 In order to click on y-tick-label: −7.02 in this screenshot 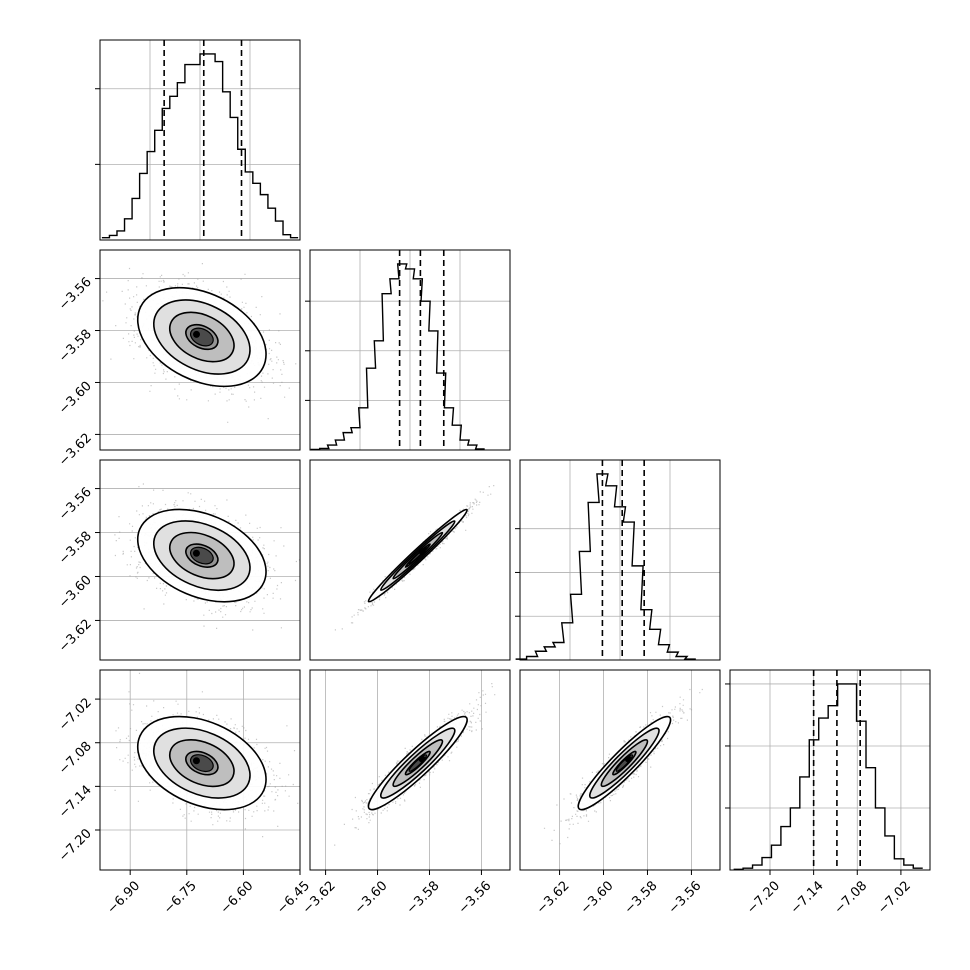, I will do `click(75, 714)`.